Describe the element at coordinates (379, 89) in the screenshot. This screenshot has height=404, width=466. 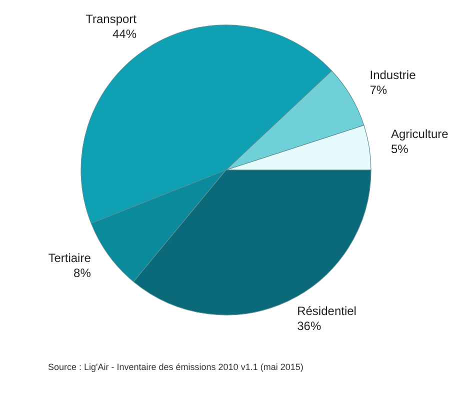
I see `data-label: 7%` at that location.